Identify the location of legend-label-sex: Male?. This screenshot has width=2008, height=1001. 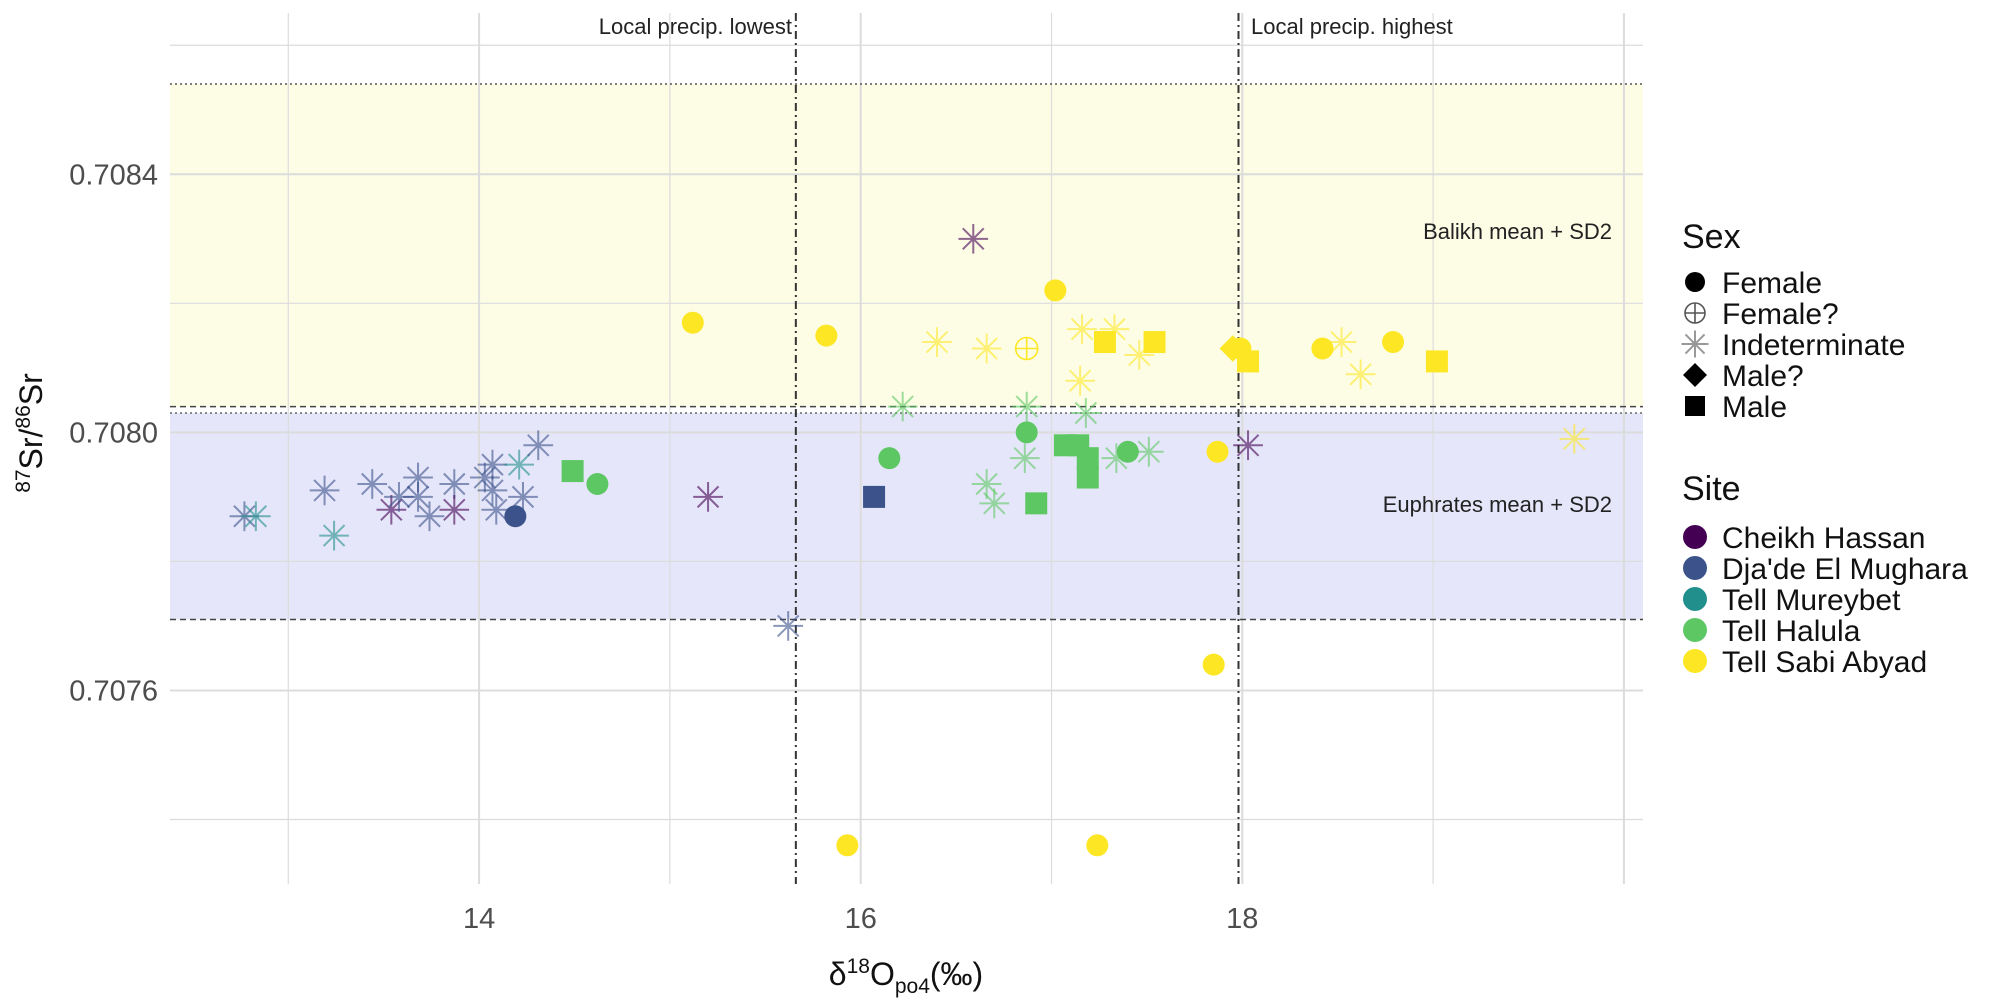
(1763, 376).